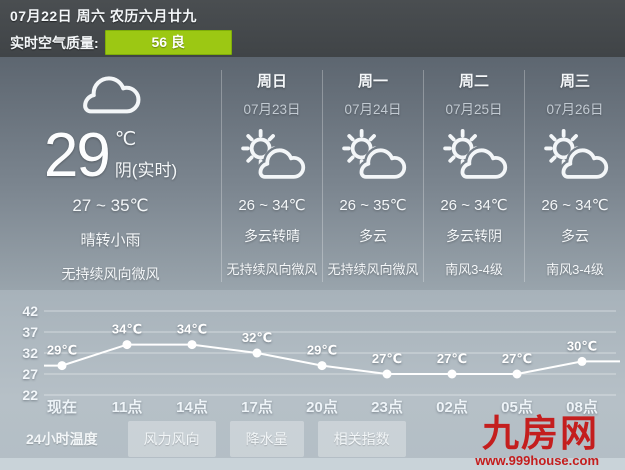 The image size is (625, 470). I want to click on forecast-day-mon: 周一 07月24日 26 ~ 35℃ 多云, so click(372, 176).